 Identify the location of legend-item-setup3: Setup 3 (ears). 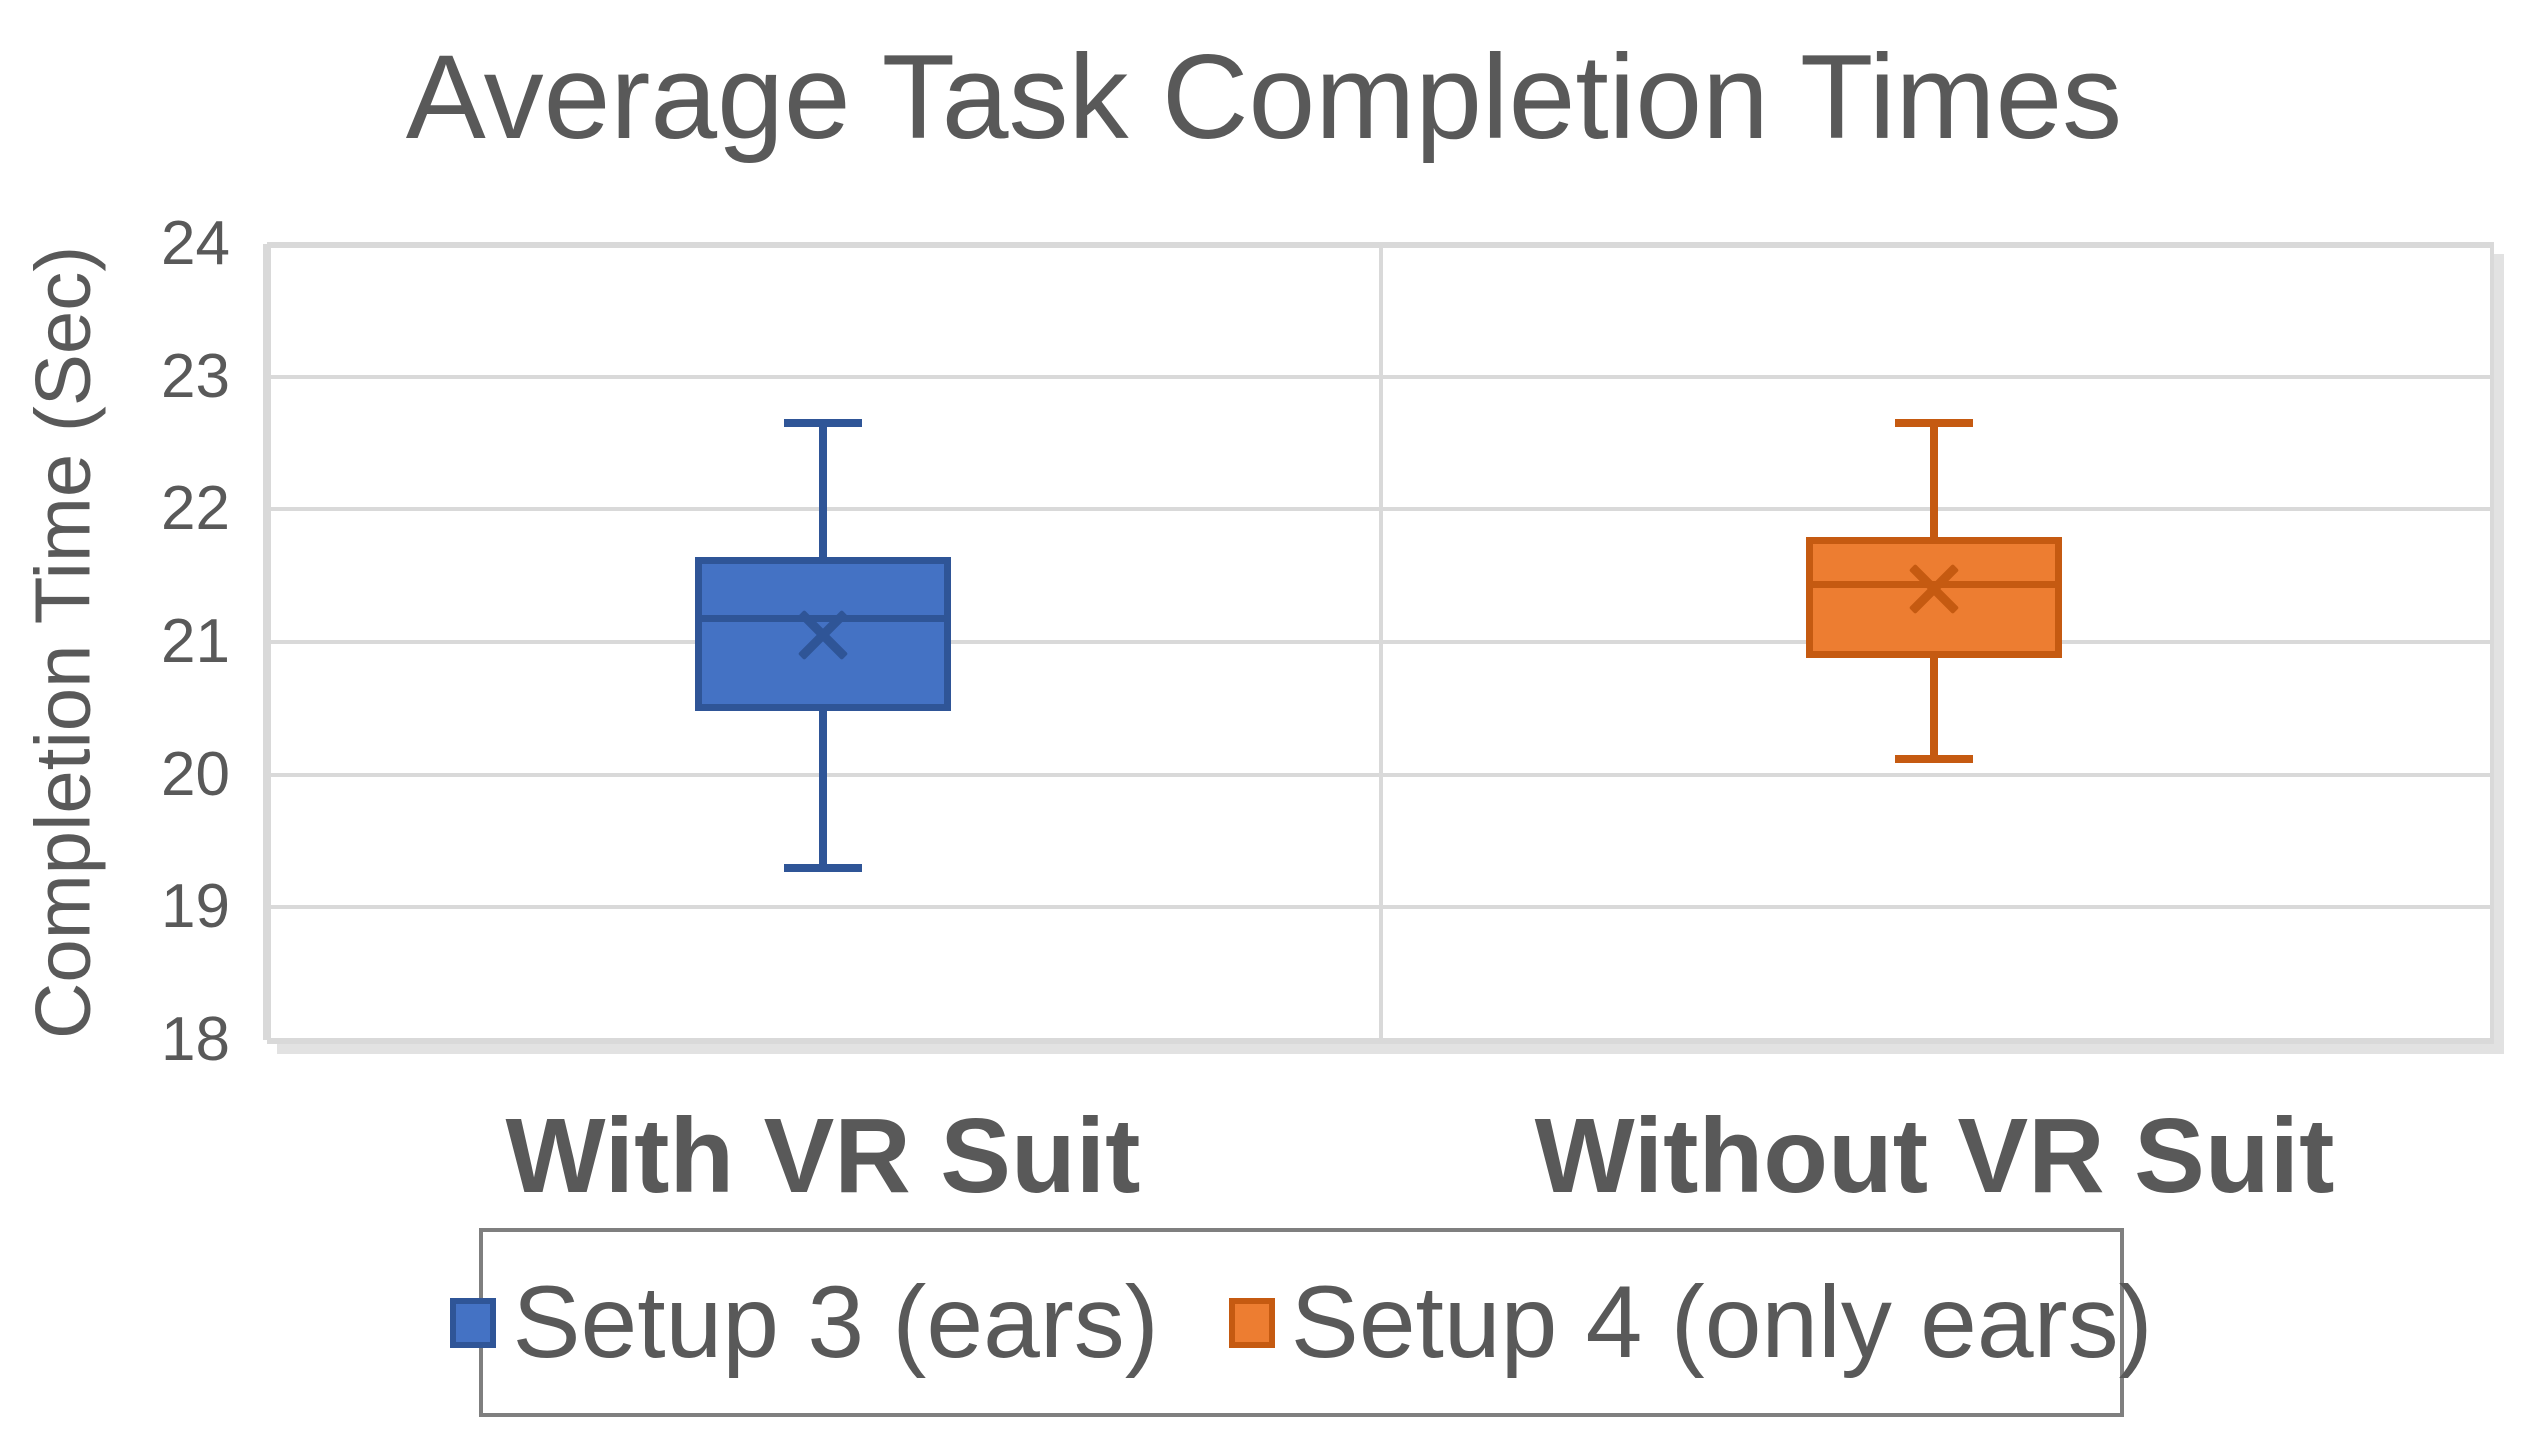
(804, 1322).